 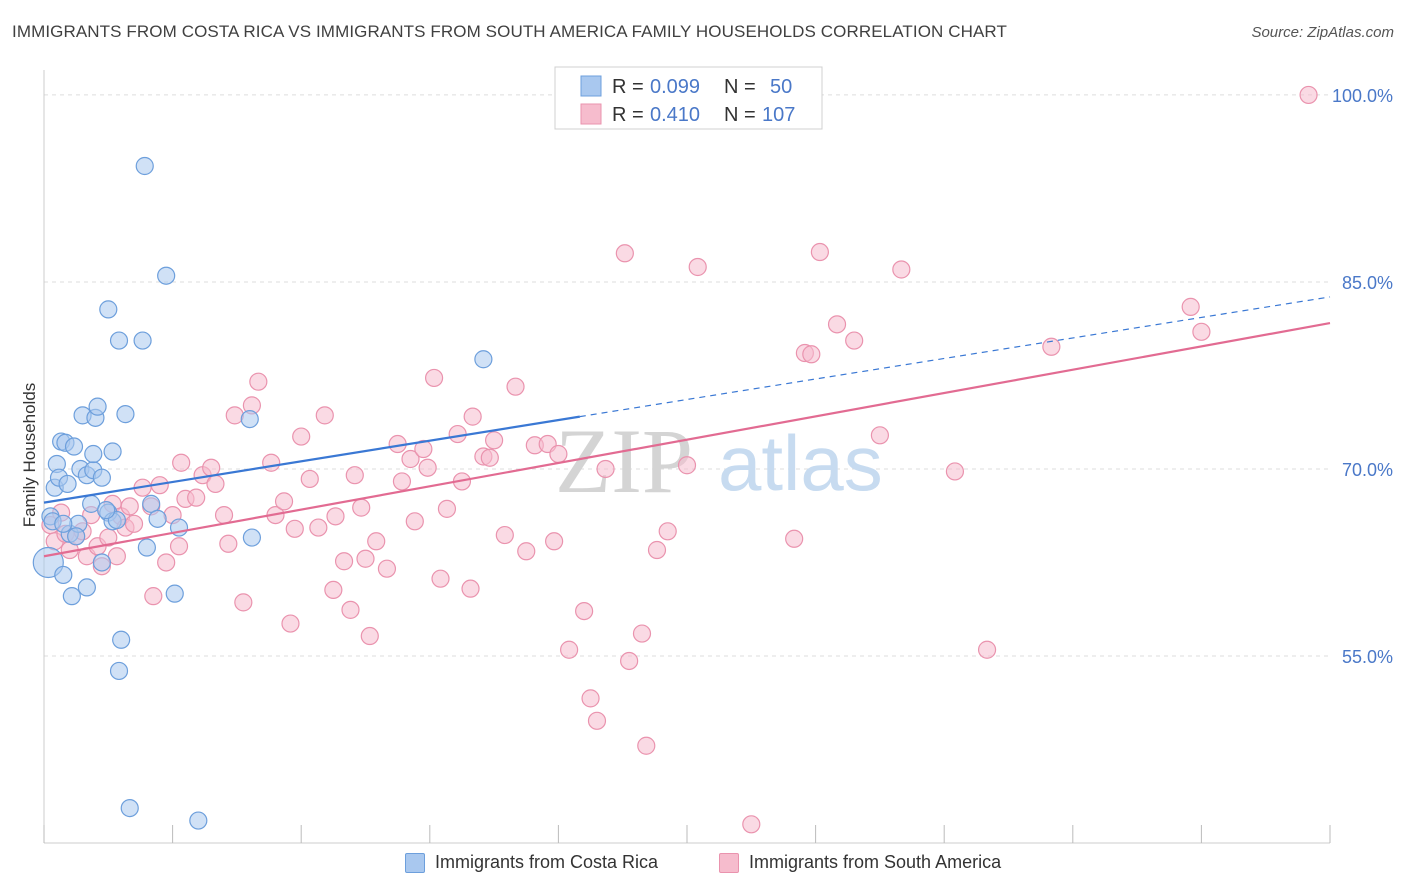 What do you see at coordinates (740, 87) in the screenshot?
I see `legend-n-label-1: N =` at bounding box center [740, 87].